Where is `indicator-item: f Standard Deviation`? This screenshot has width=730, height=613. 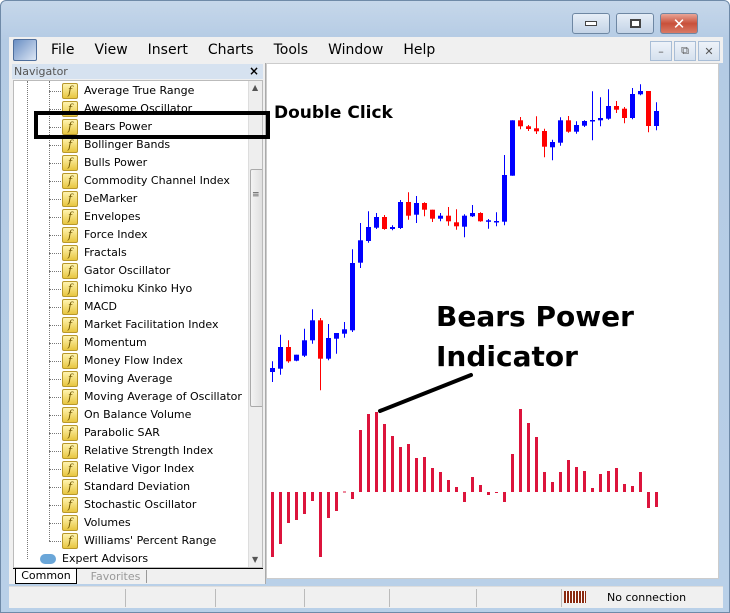
indicator-item: f Standard Deviation is located at coordinates (129, 487).